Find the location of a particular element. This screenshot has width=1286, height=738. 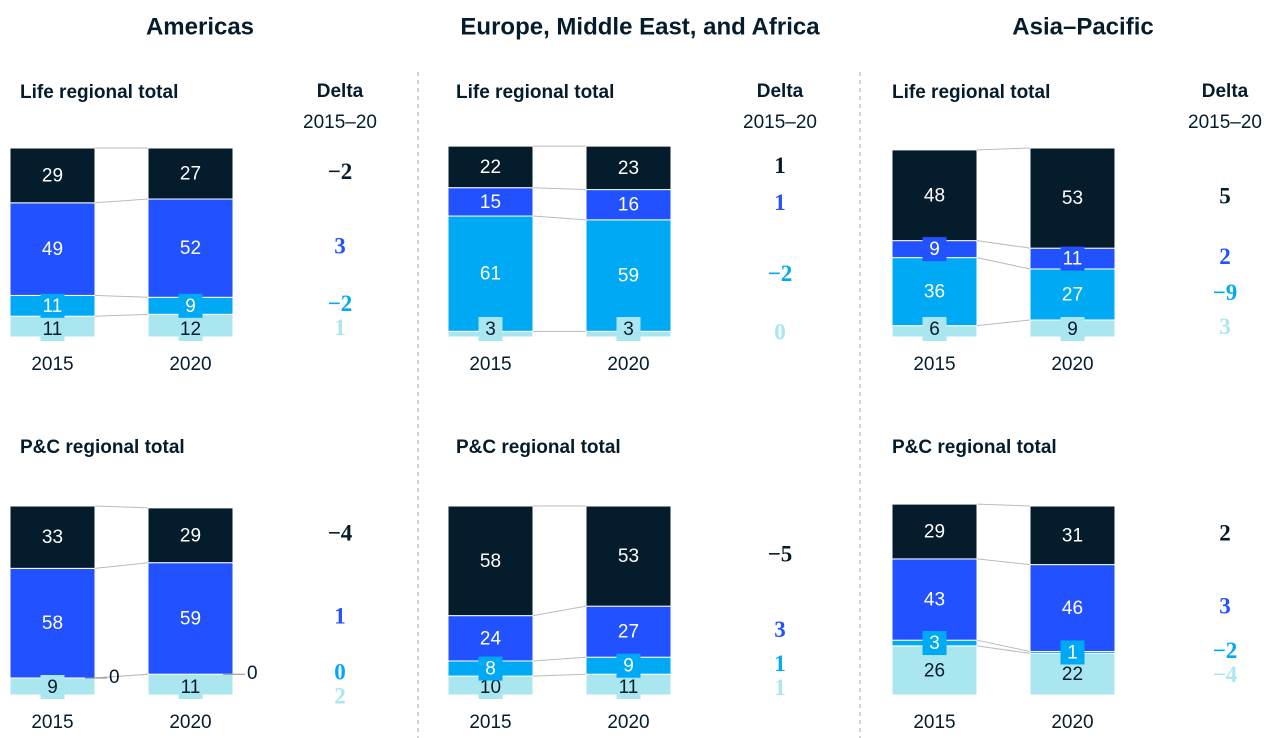

value-label: 12 is located at coordinates (190, 329).